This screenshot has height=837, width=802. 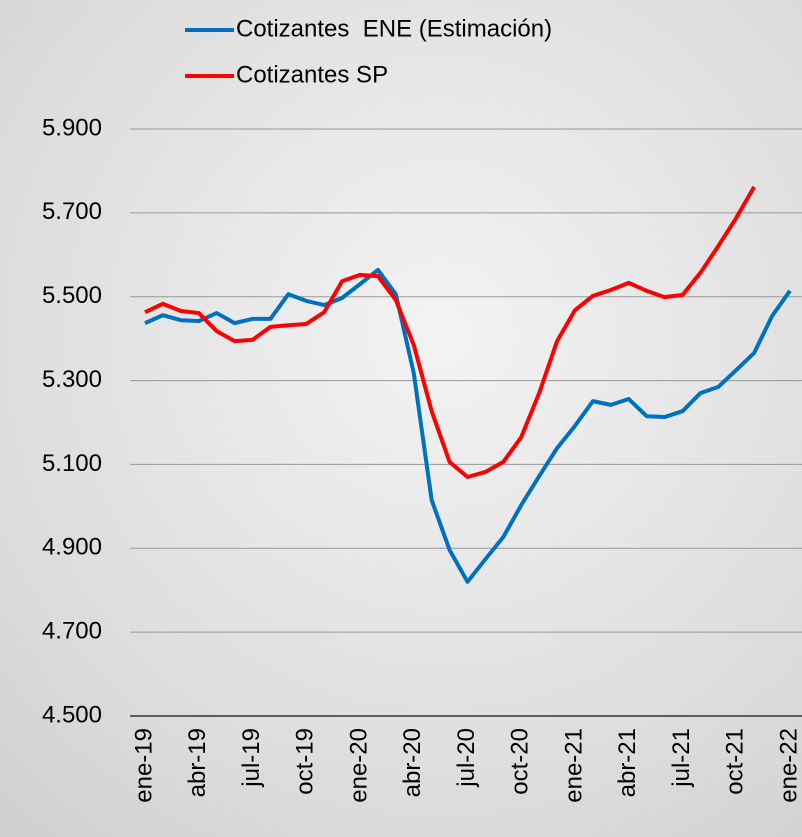 I want to click on legend-label: Cotizantes SP, so click(x=312, y=74).